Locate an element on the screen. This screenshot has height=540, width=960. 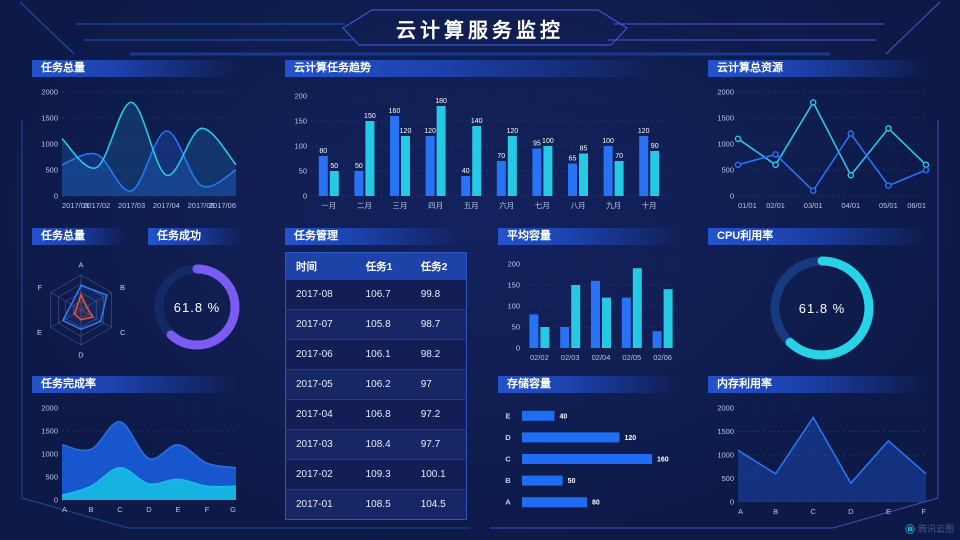
panel-title-memory-utilization: 内存利用率 is located at coordinates (822, 384).